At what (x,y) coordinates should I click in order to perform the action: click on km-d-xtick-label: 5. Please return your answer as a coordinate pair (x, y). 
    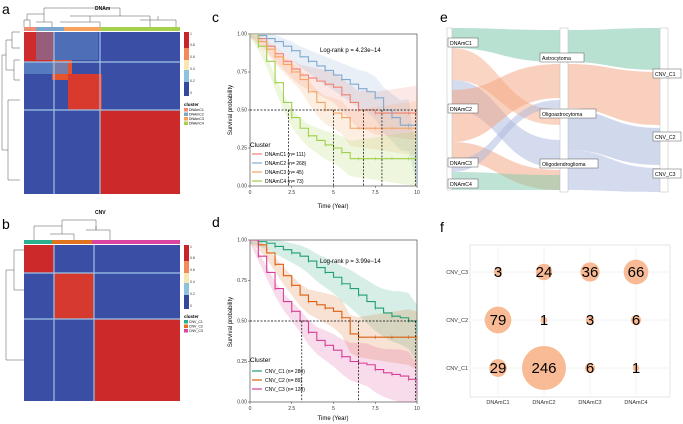
    Looking at the image, I should click on (333, 409).